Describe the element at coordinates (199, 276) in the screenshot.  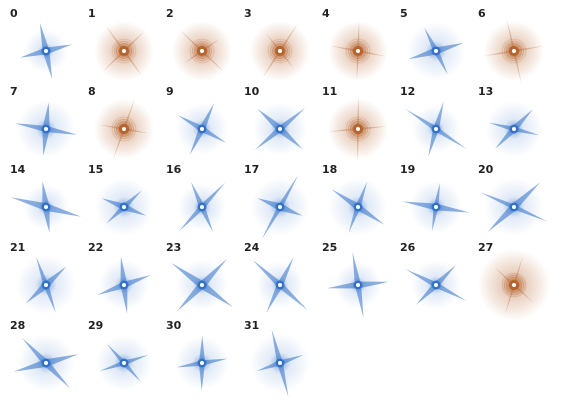
I see `thumbnail: 23` at that location.